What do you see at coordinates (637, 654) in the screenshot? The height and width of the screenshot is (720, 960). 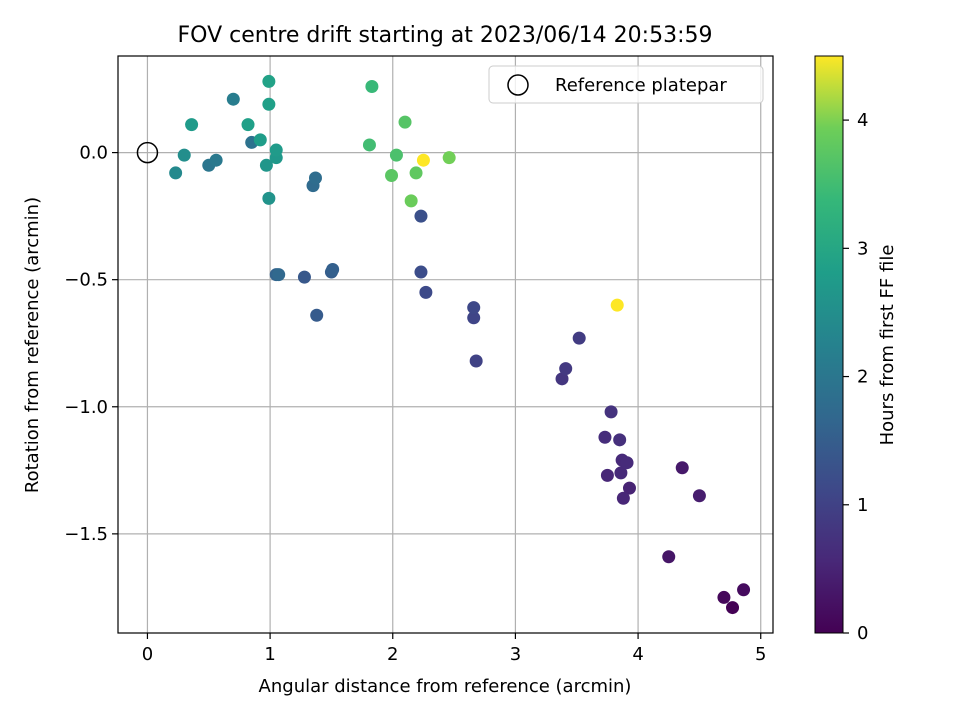 I see `x-tick-label: 4` at bounding box center [637, 654].